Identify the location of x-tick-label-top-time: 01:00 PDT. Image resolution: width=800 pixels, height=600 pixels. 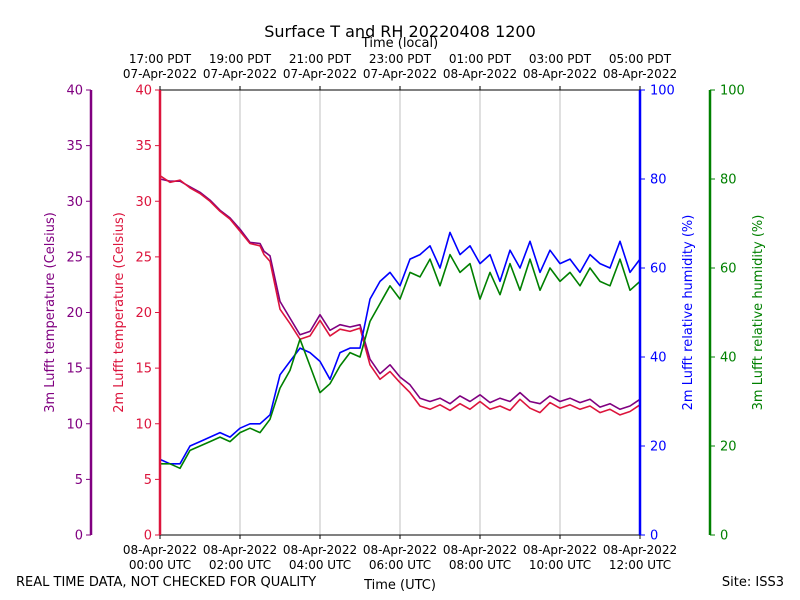
(480, 59).